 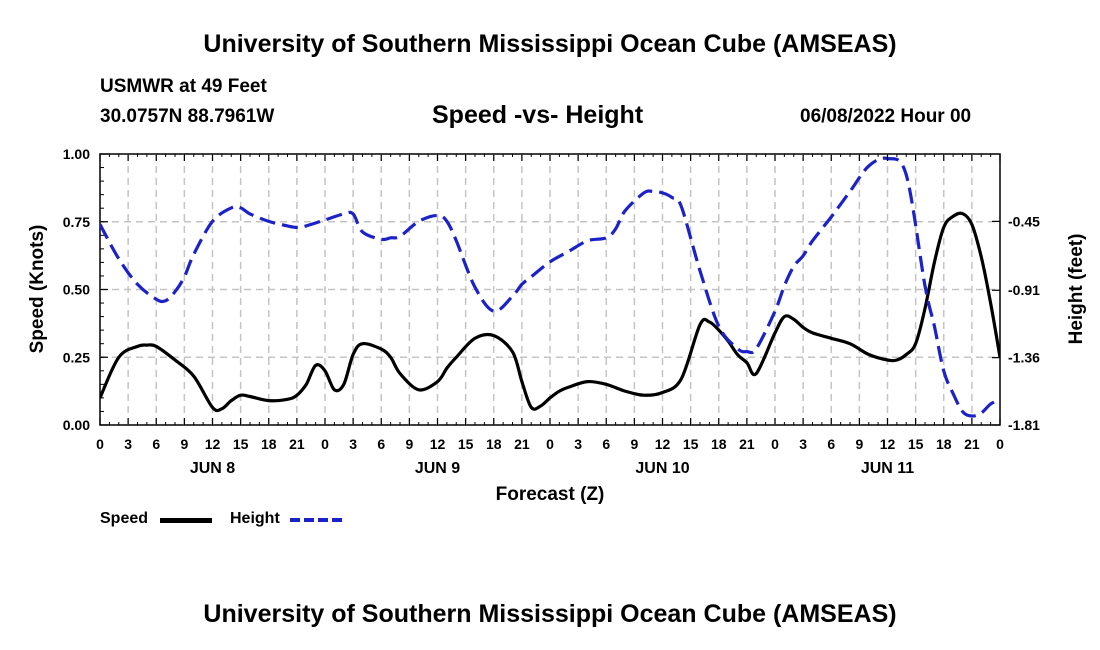 I want to click on legend-speed-label: Speed, so click(x=124, y=518).